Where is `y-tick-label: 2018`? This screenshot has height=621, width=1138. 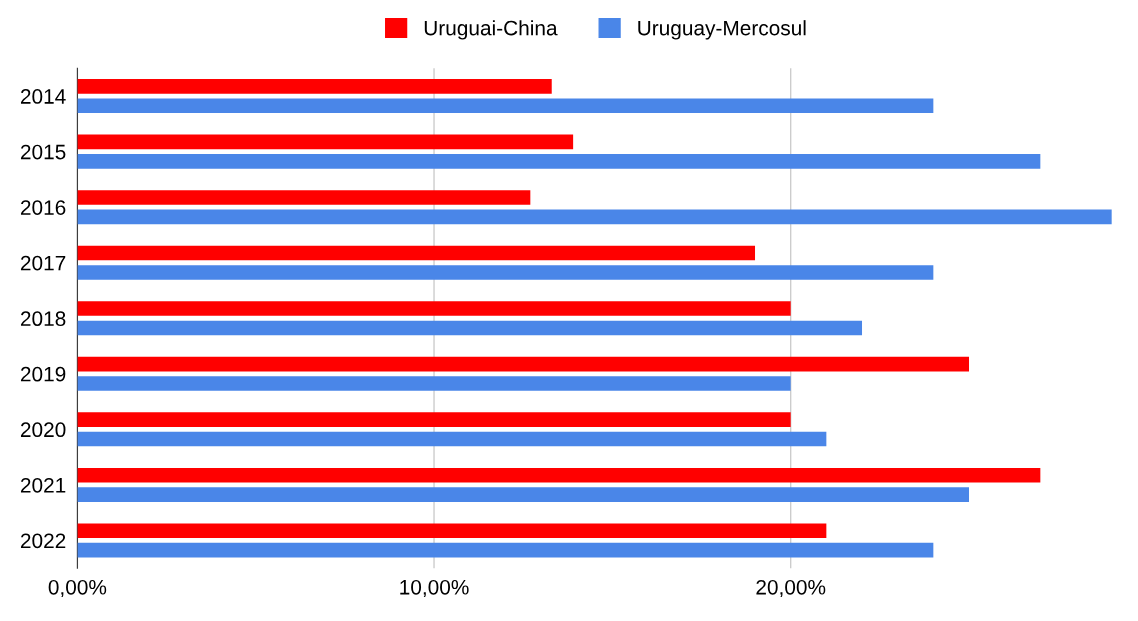
y-tick-label: 2018 is located at coordinates (43, 319).